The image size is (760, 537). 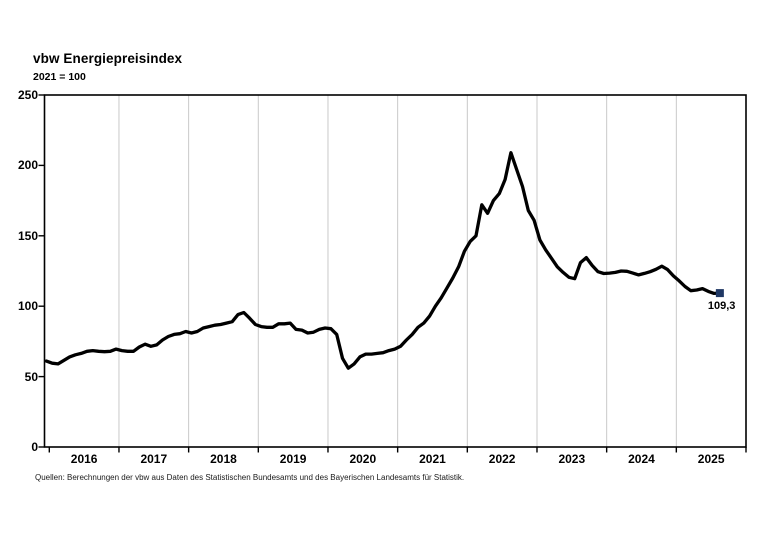 What do you see at coordinates (719, 293) in the screenshot?
I see `end-marker` at bounding box center [719, 293].